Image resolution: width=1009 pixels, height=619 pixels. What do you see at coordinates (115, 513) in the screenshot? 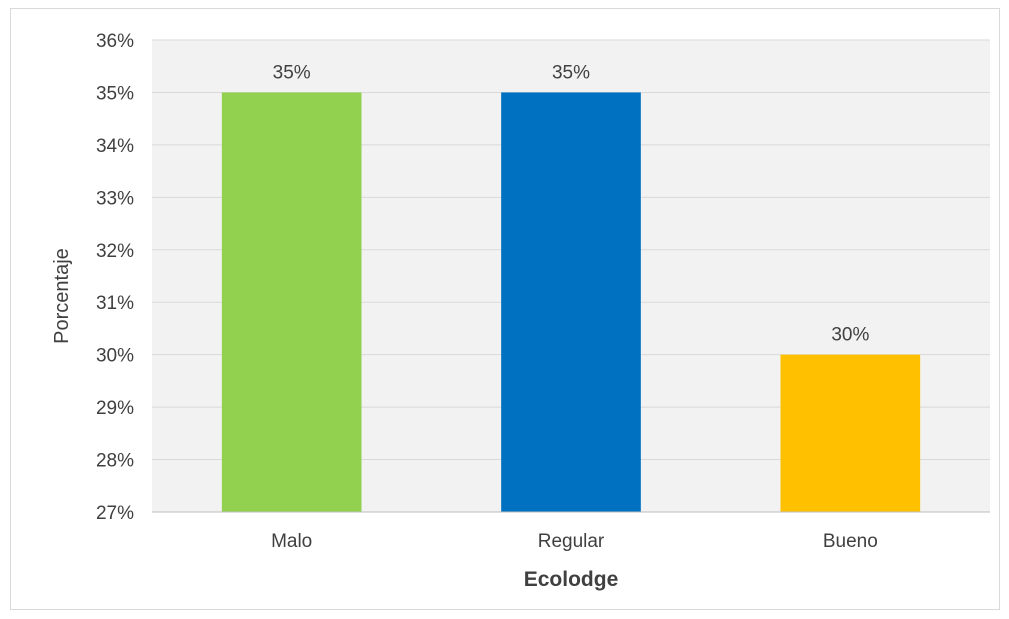
I see `y-tick-label: 27%` at bounding box center [115, 513].